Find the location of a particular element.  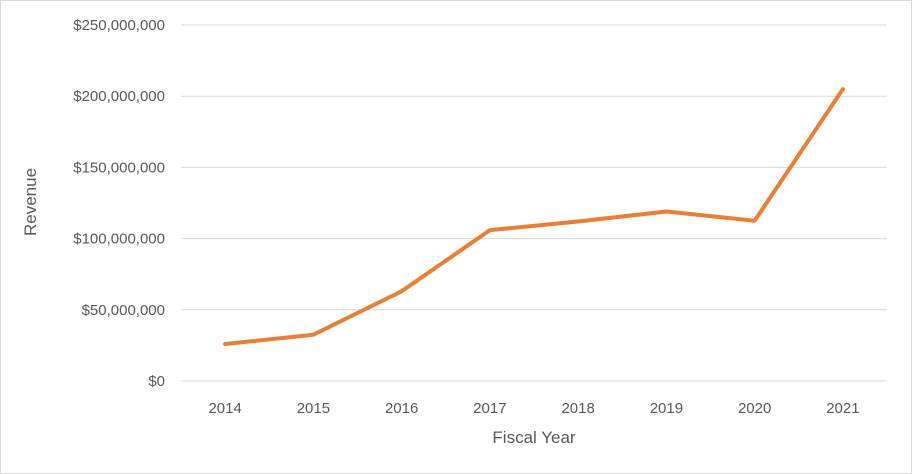

x-tick-label: 2019 is located at coordinates (666, 408).